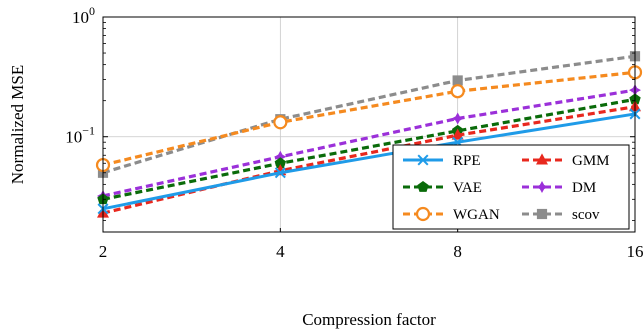 Image resolution: width=644 pixels, height=333 pixels. Describe the element at coordinates (467, 188) in the screenshot. I see `legend-label: VAE` at that location.